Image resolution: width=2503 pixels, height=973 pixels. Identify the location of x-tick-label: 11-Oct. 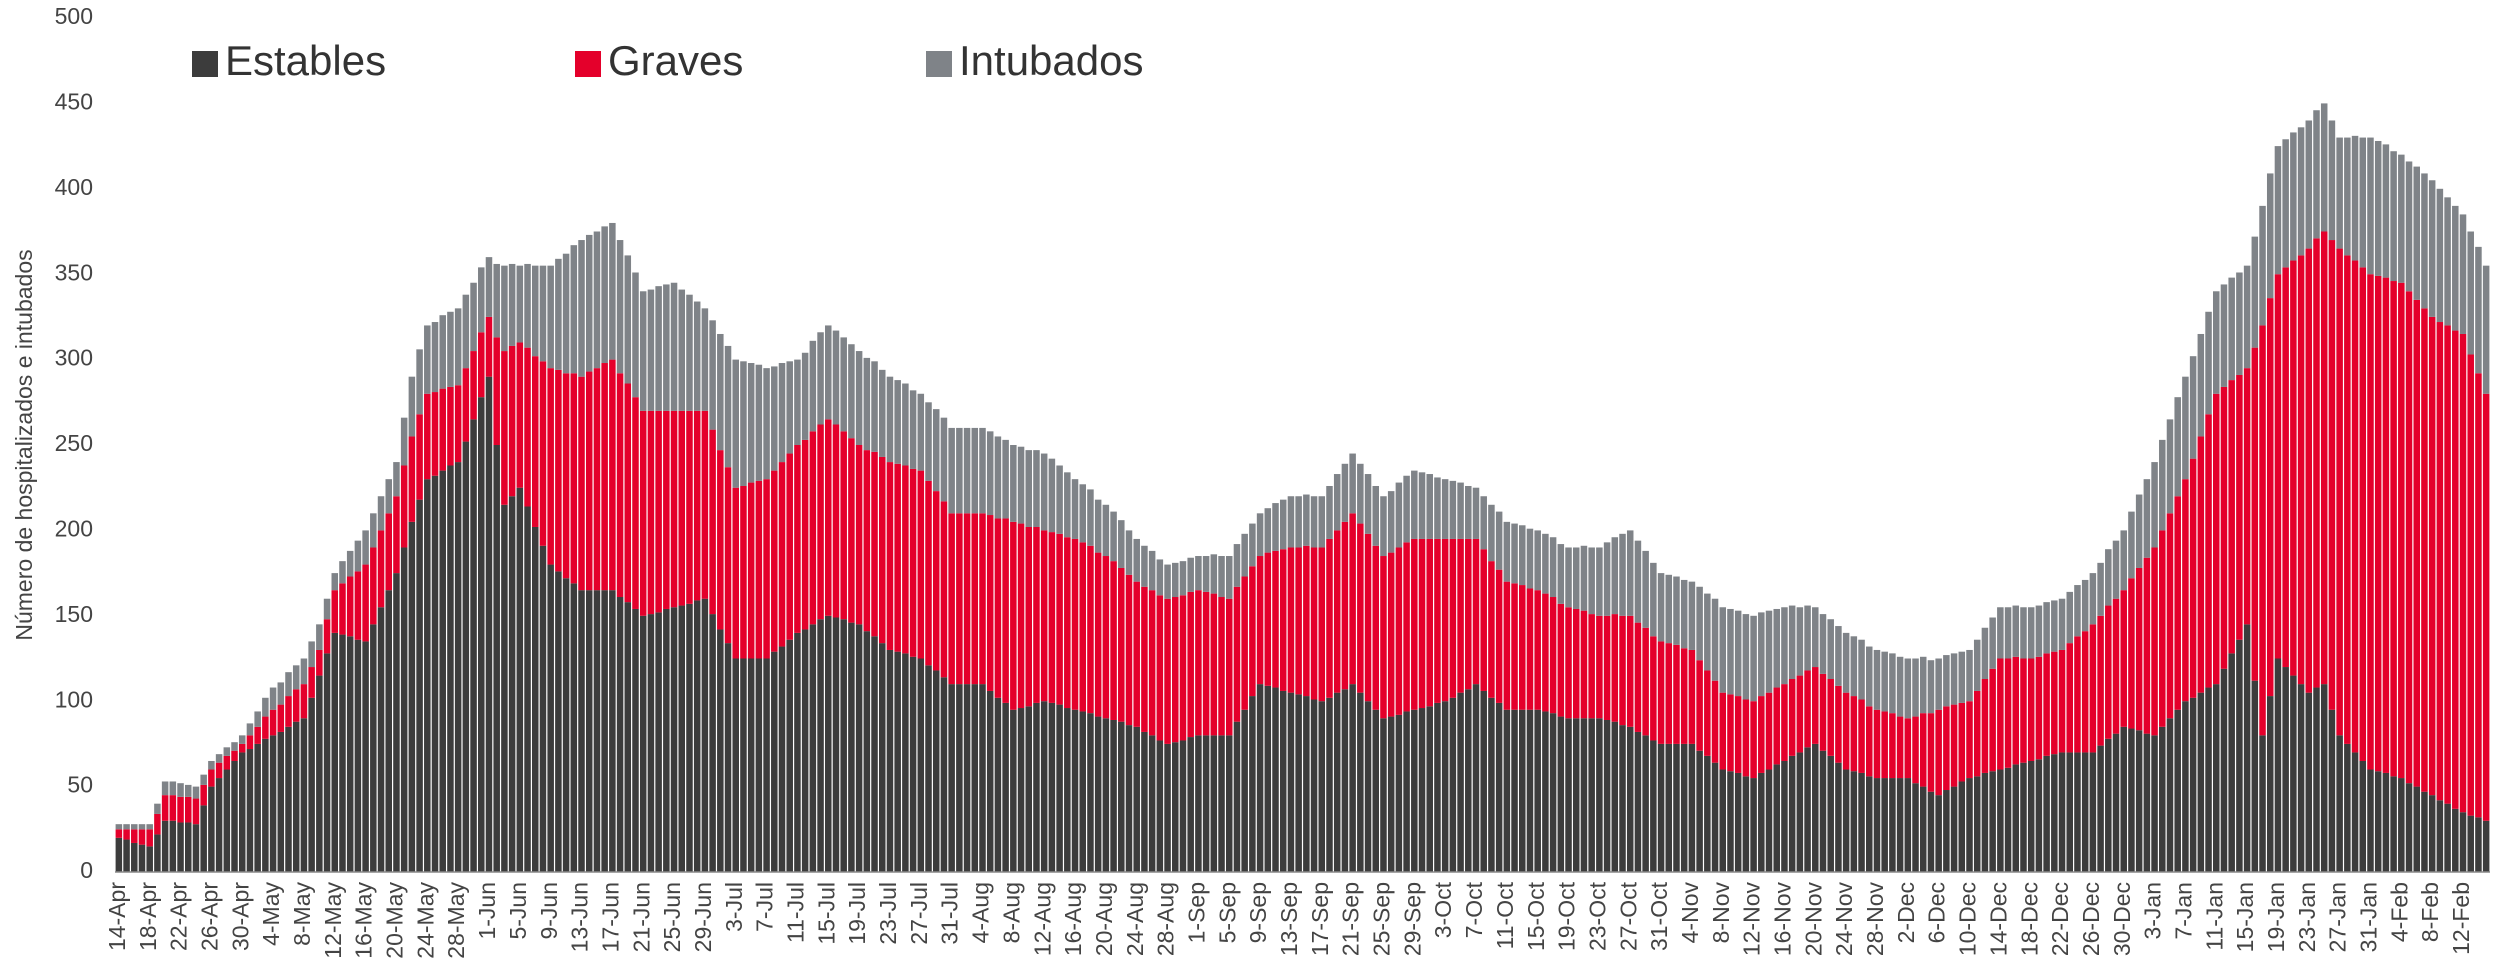
(1505, 915).